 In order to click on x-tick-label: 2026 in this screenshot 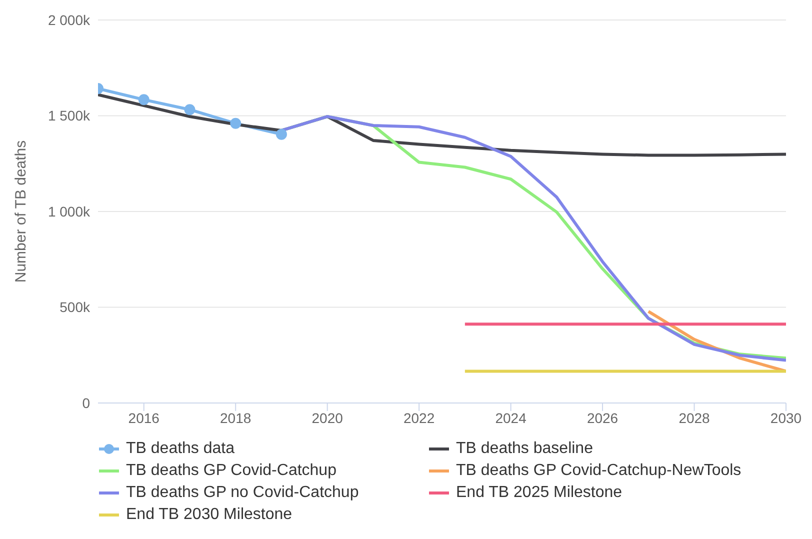, I will do `click(602, 418)`.